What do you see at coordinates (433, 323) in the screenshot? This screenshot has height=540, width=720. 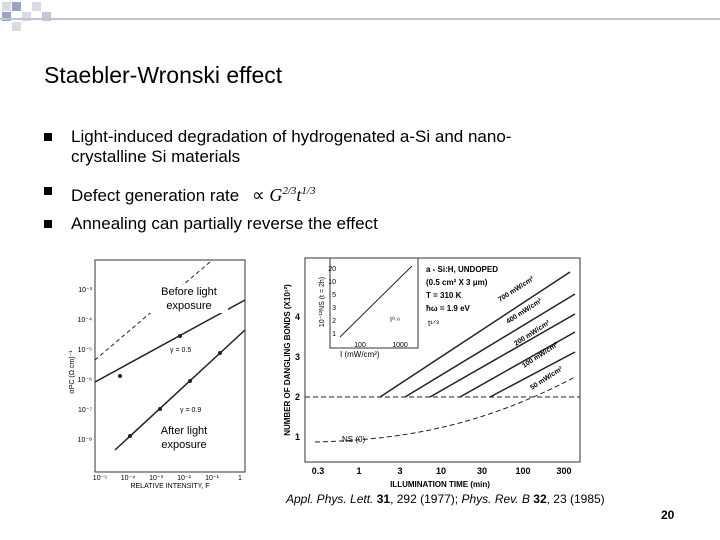 I see `slope-label: t¹ᐟ³` at bounding box center [433, 323].